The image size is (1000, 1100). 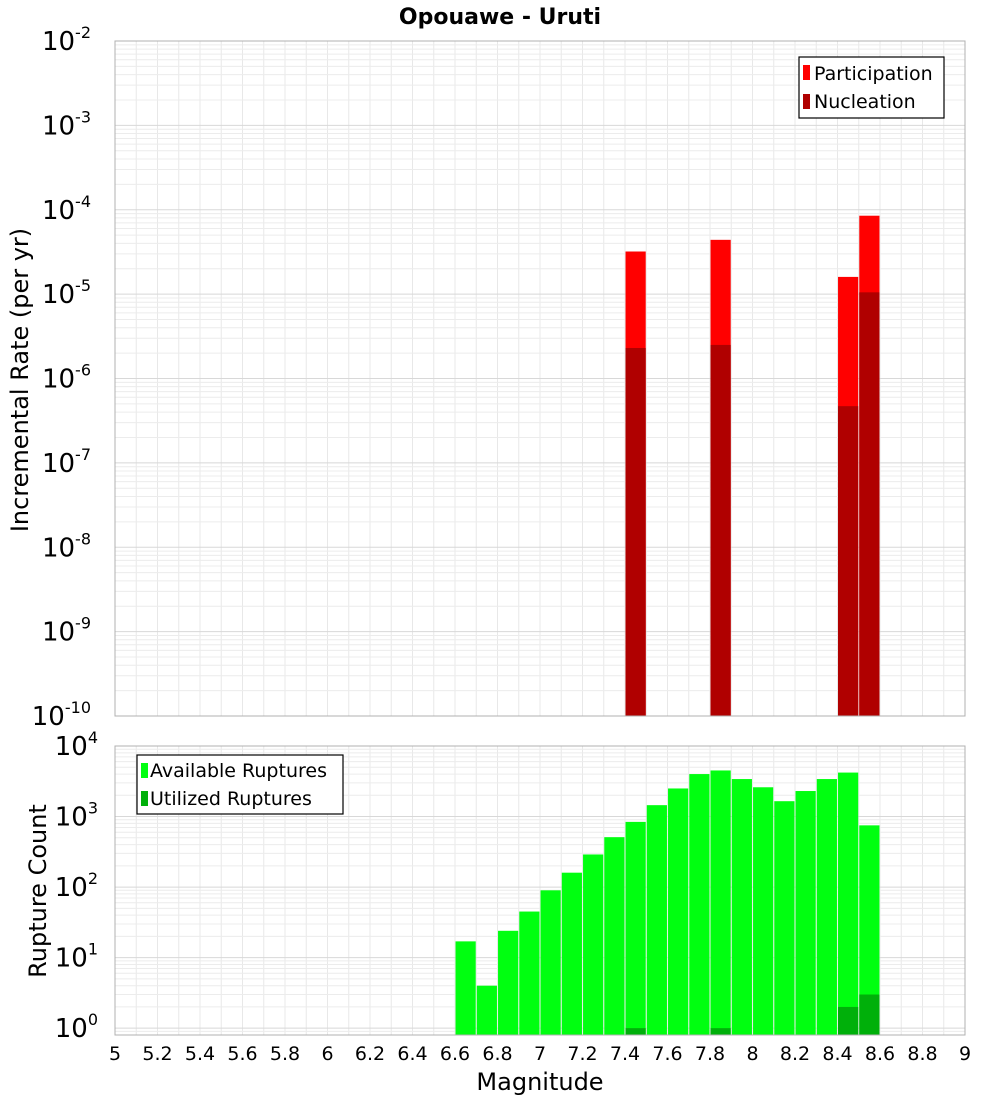 What do you see at coordinates (66, 293) in the screenshot?
I see `y-tick-label: 10⁻⁵` at bounding box center [66, 293].